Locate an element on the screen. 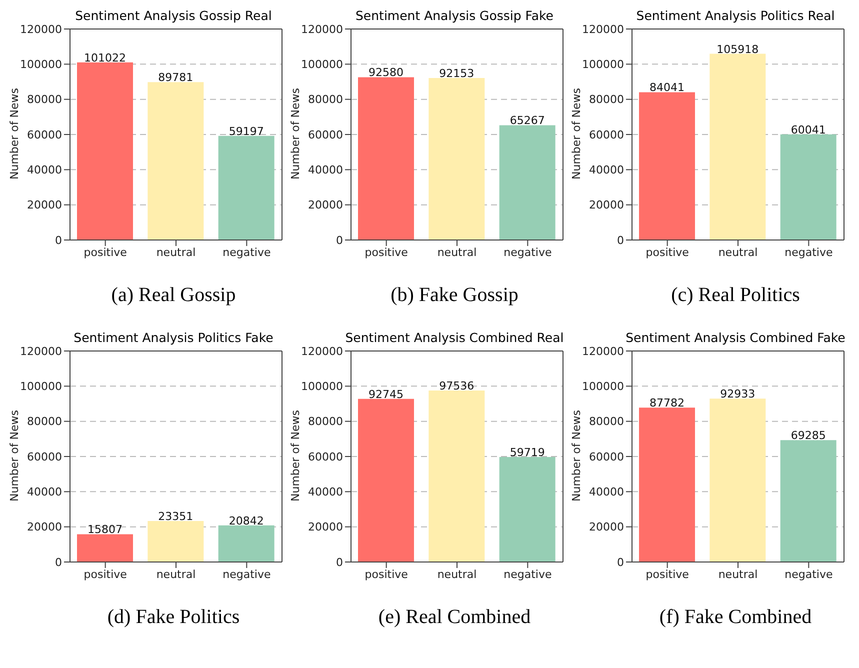  chart-title: Sentiment Analysis Combined Fake is located at coordinates (735, 338).